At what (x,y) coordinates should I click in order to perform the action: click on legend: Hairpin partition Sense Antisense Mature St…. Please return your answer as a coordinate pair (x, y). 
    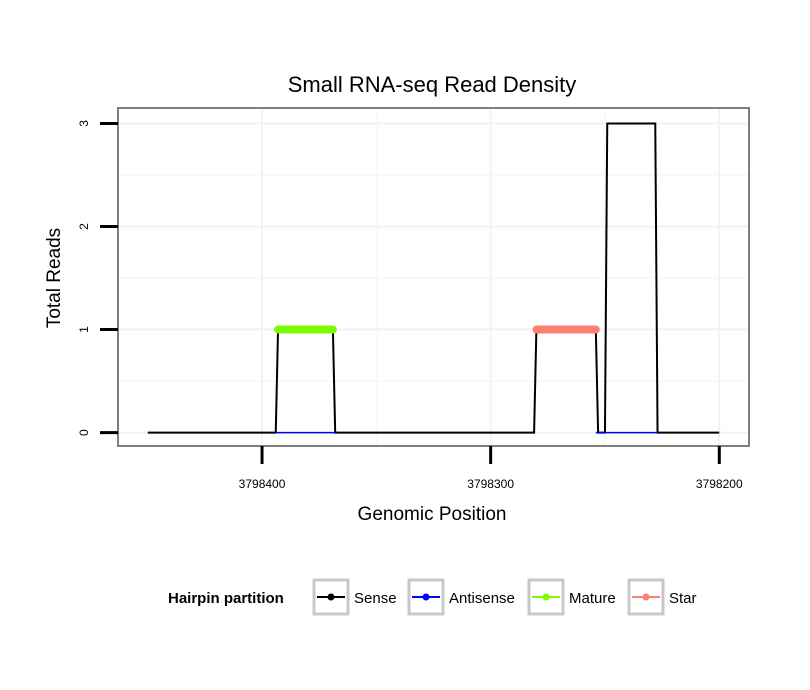
    Looking at the image, I should click on (432, 597).